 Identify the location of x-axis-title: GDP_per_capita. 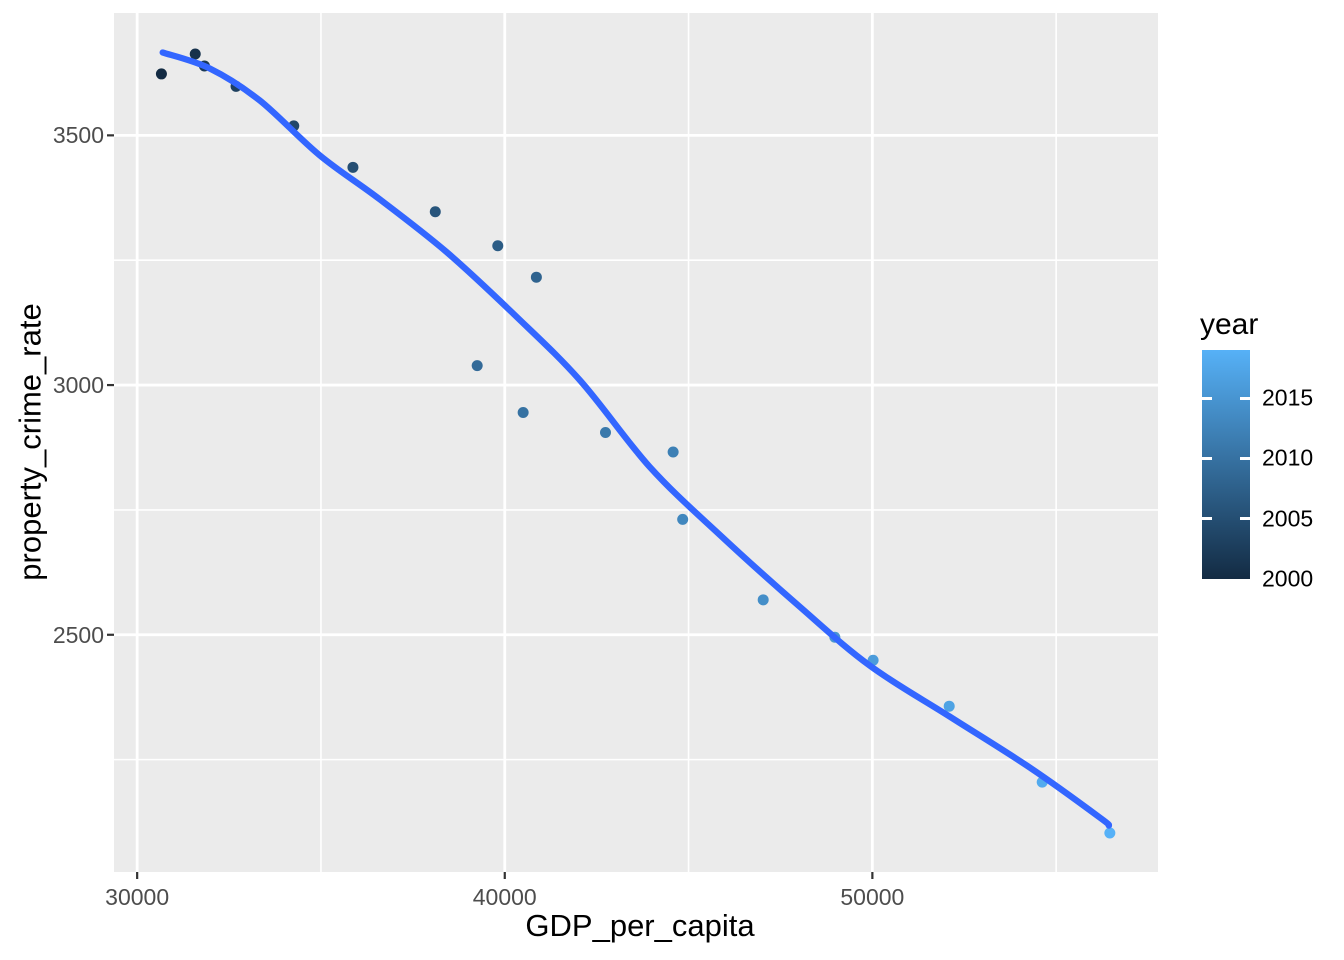
(640, 925).